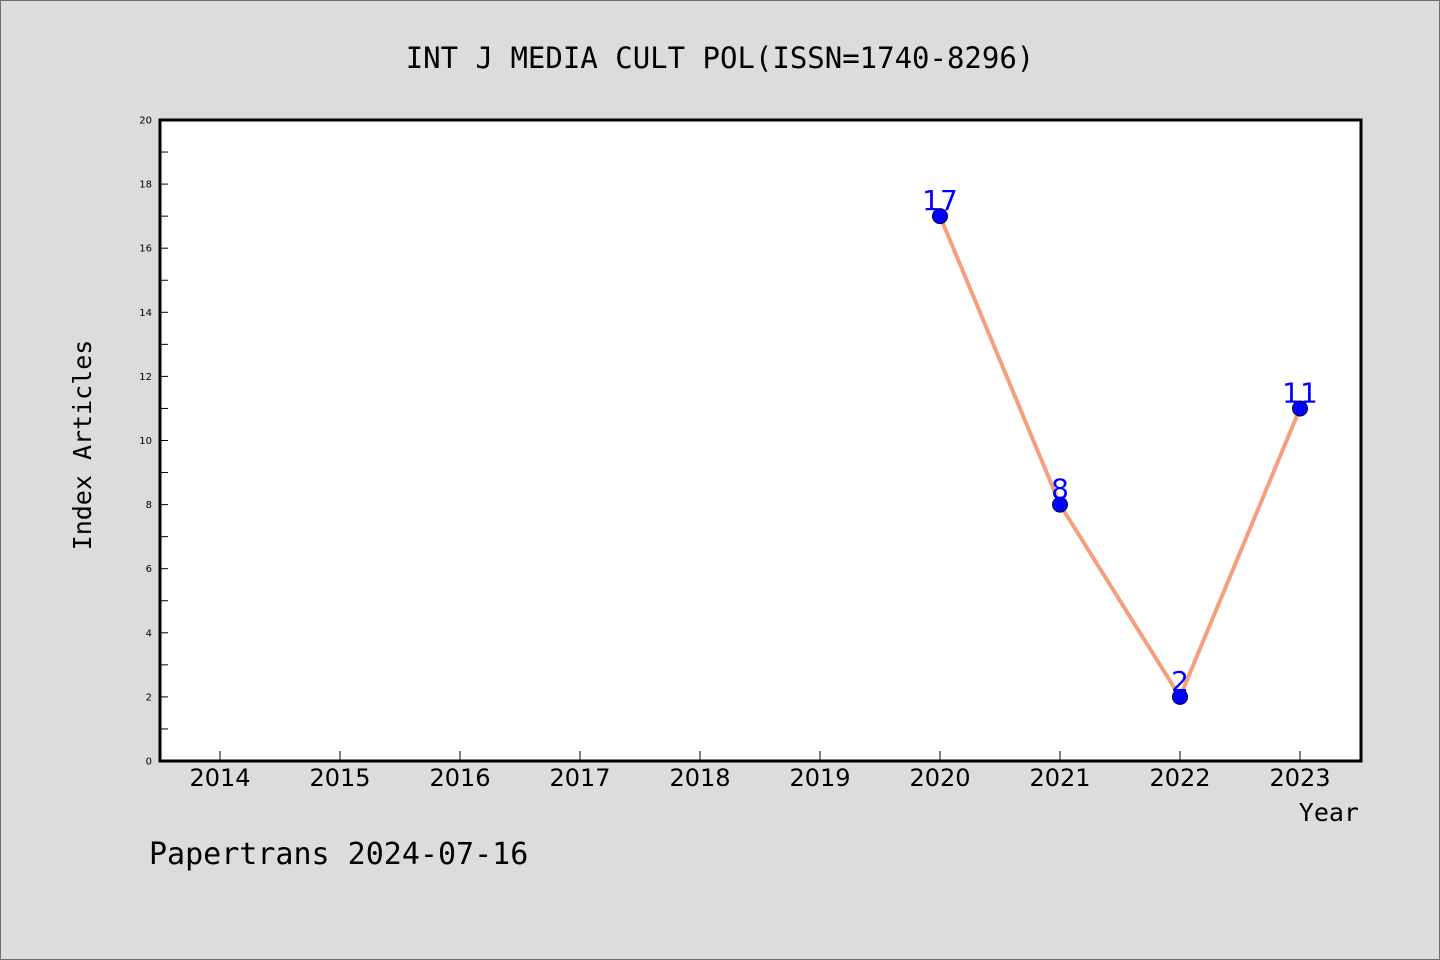 This screenshot has width=1440, height=960. Describe the element at coordinates (145, 249) in the screenshot. I see `y-tick-label: 16` at that location.